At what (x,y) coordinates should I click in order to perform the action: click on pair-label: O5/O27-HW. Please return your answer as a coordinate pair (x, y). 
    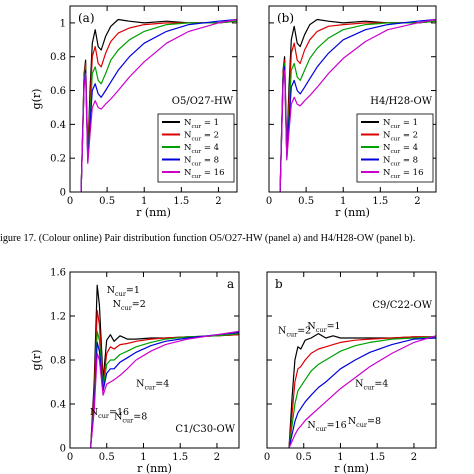
    Looking at the image, I should click on (203, 101).